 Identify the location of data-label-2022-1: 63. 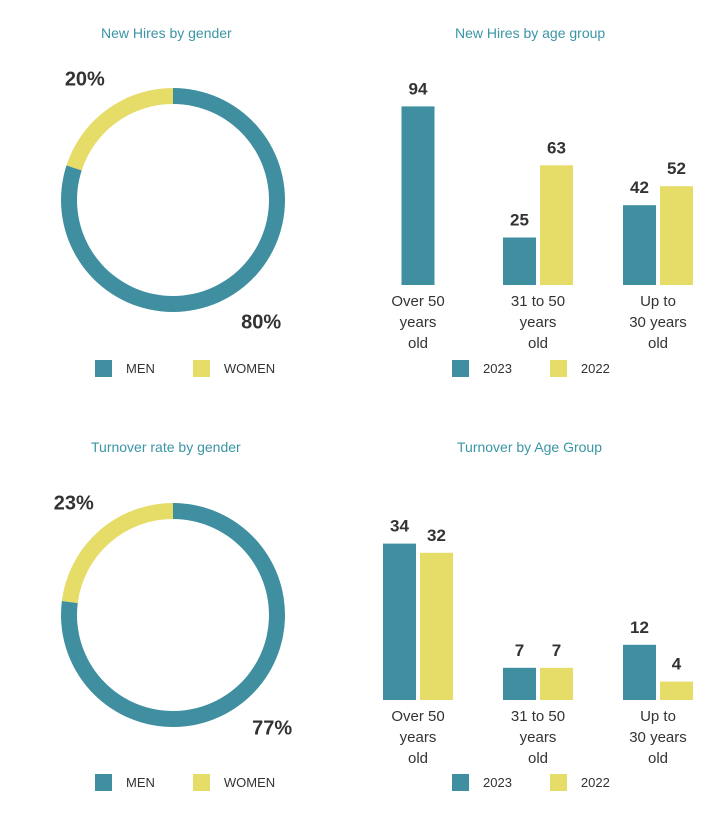
(556, 147).